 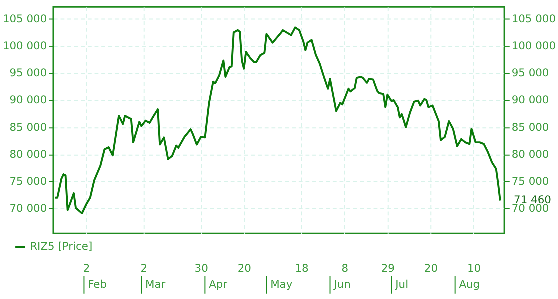 What do you see at coordinates (388, 269) in the screenshot?
I see `x-tick-label: 29` at bounding box center [388, 269].